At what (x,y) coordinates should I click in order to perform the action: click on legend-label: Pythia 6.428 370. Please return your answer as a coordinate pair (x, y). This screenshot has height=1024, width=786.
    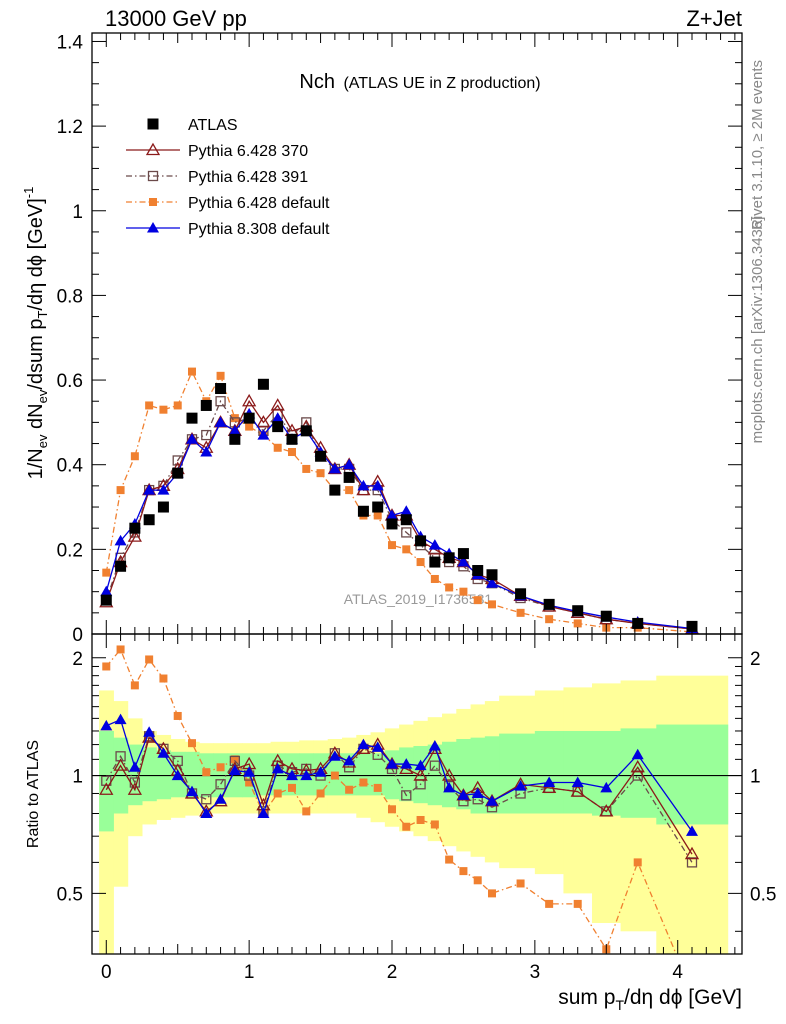
    Looking at the image, I should click on (248, 151).